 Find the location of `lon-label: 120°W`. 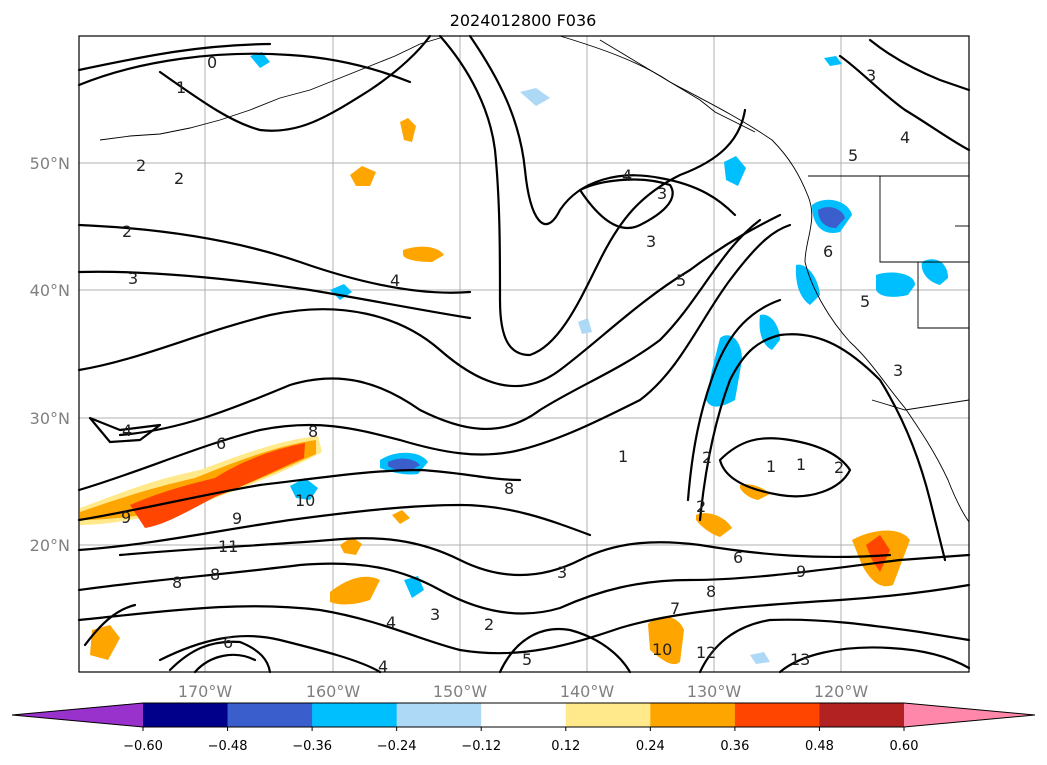

lon-label: 120°W is located at coordinates (841, 691).